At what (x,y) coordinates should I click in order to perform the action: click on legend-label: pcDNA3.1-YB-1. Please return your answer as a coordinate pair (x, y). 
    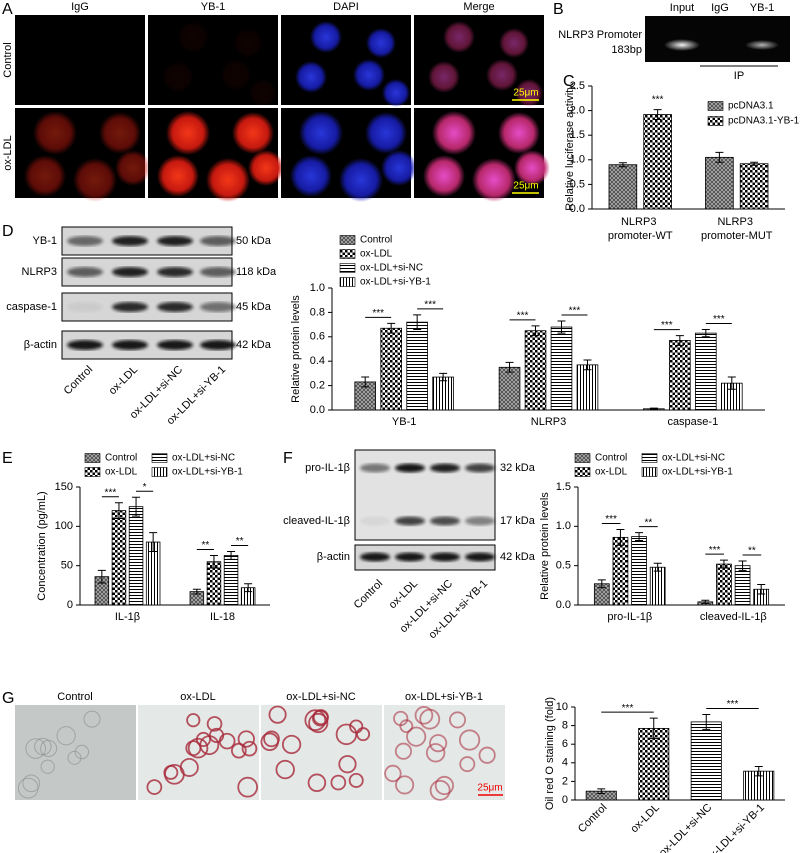
    Looking at the image, I should click on (764, 121).